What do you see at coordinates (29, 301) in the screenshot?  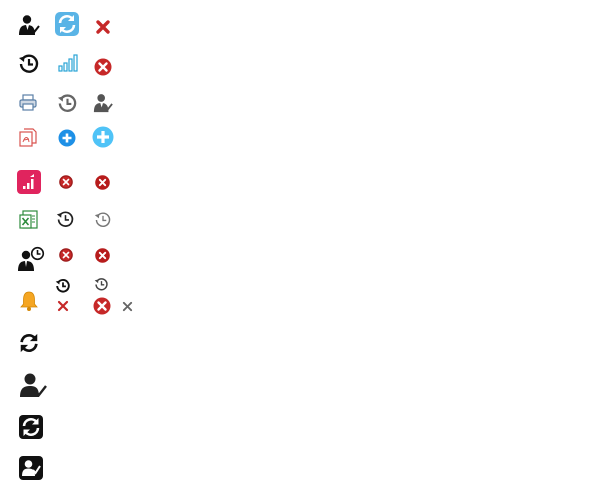 I see `bell-icon` at bounding box center [29, 301].